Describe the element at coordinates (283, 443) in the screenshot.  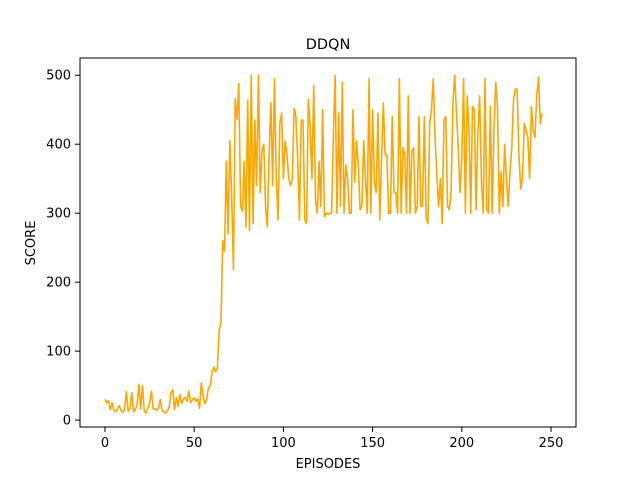
I see `x-tick-label: 100` at that location.